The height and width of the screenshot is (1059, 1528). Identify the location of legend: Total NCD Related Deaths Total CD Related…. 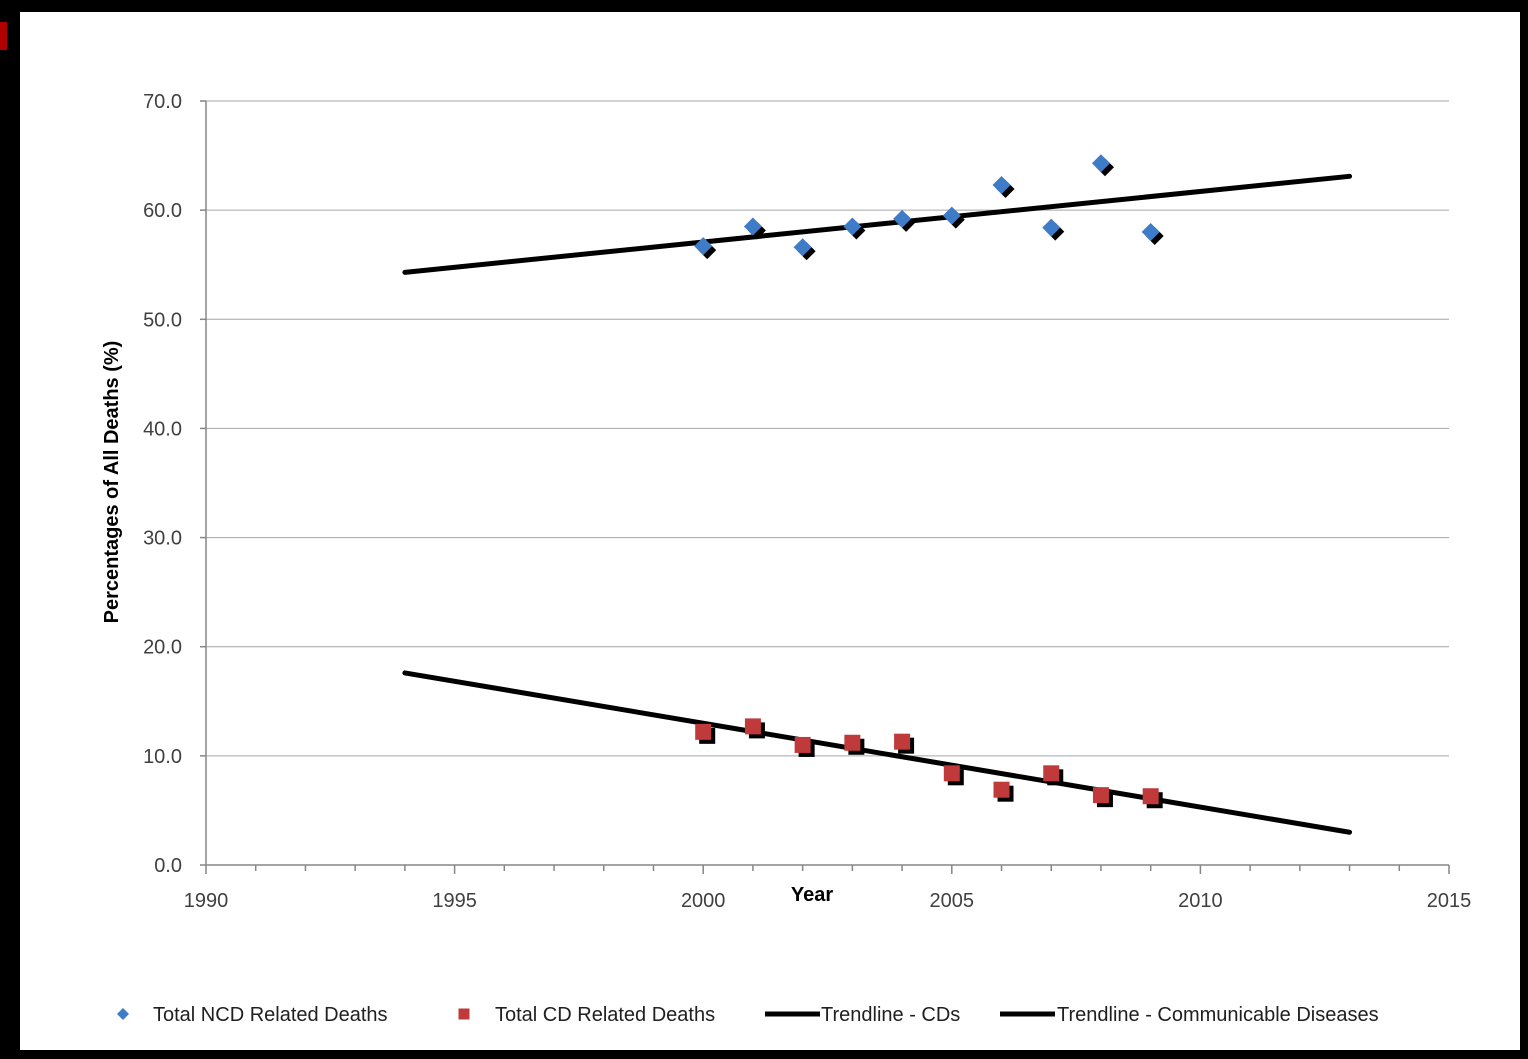
(748, 1015).